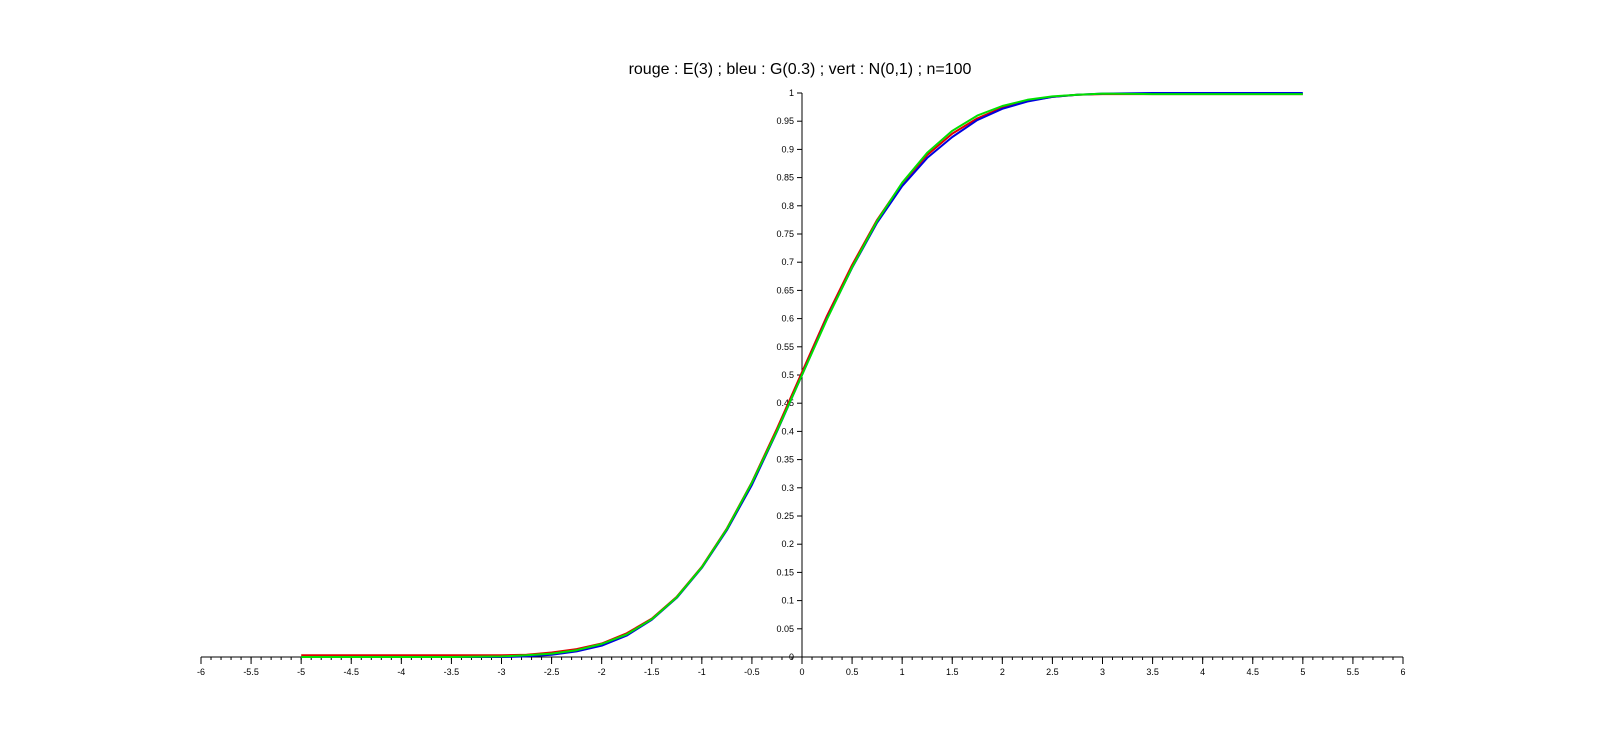 The height and width of the screenshot is (754, 1600). Describe the element at coordinates (785, 572) in the screenshot. I see `y-tick-label: 0.15` at that location.